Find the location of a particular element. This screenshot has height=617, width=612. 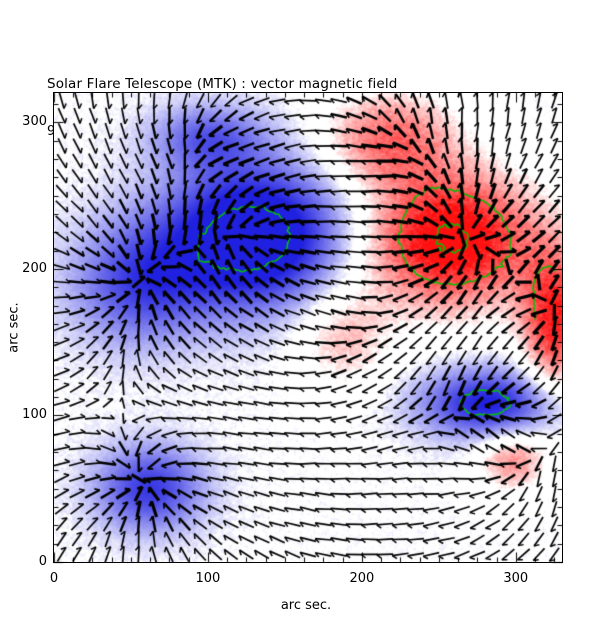

y-axis-title: arc sec. is located at coordinates (14, 327).